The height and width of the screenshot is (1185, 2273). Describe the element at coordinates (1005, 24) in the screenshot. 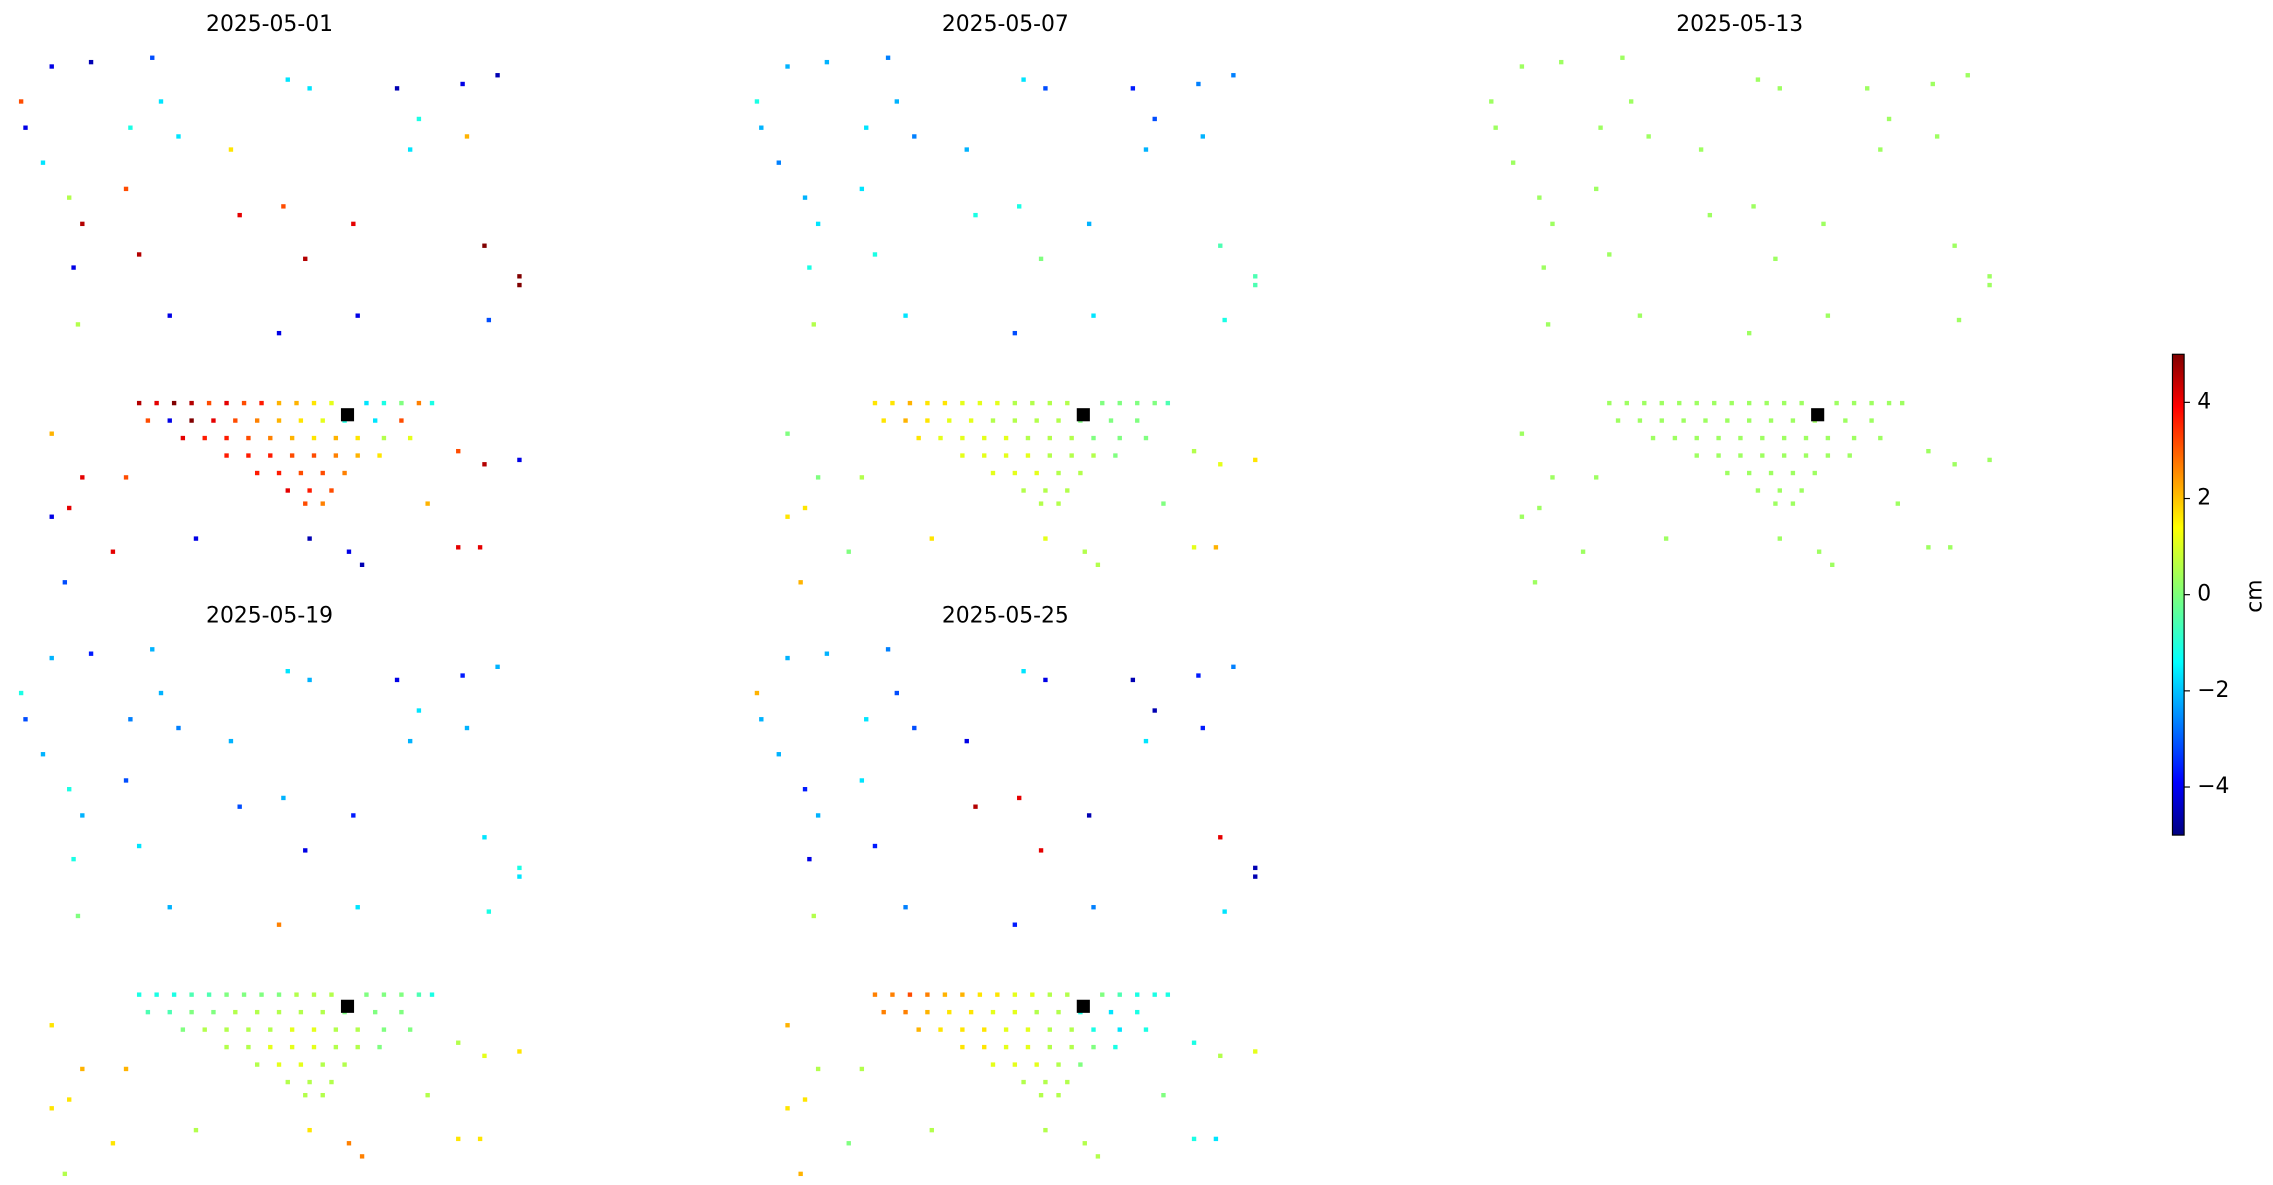

I see `panel-title: 2025-05-07` at that location.